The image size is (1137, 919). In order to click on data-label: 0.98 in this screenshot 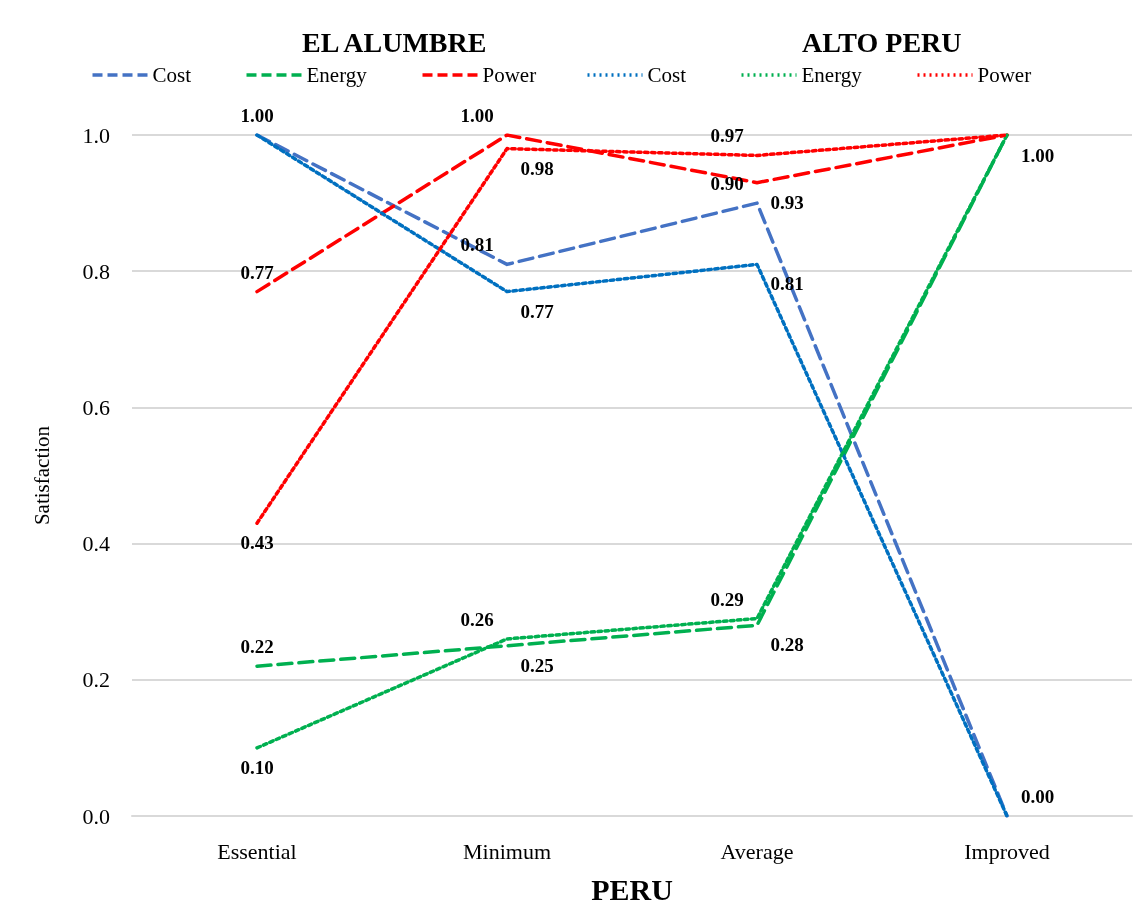, I will do `click(537, 168)`.